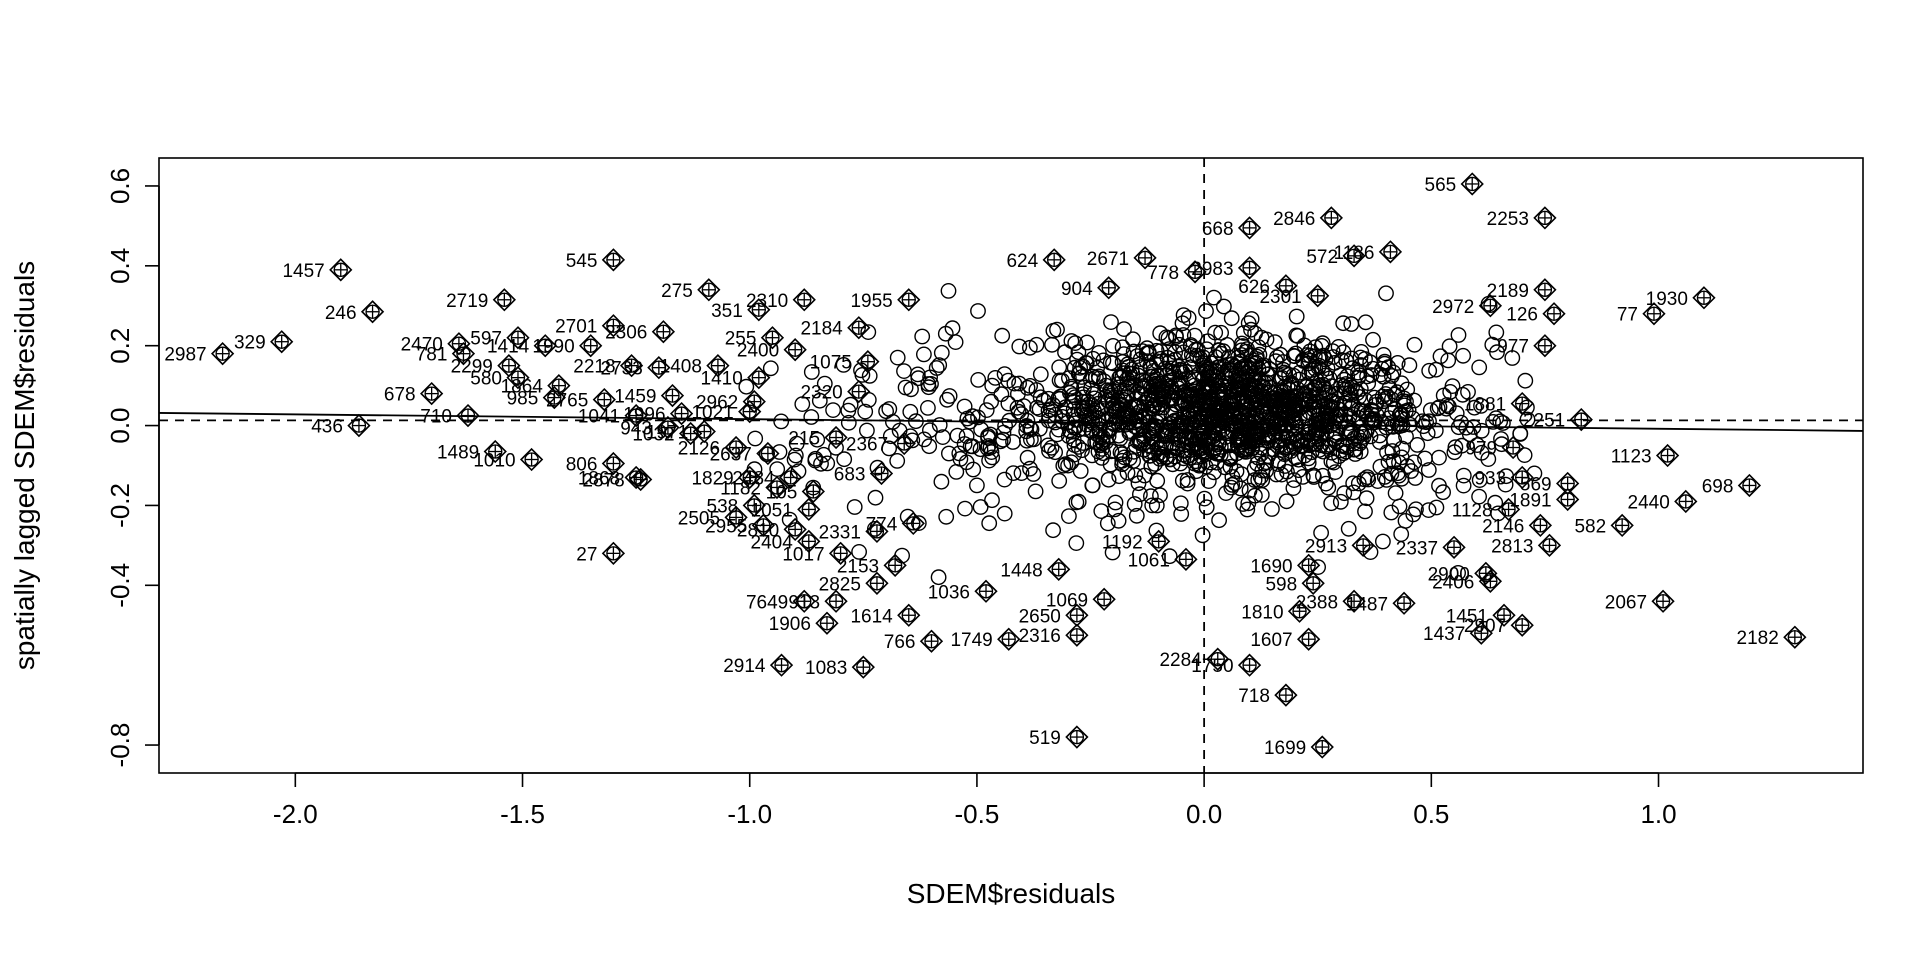 Image resolution: width=1920 pixels, height=960 pixels. What do you see at coordinates (749, 814) in the screenshot?
I see `x-tick-label: -1.0` at bounding box center [749, 814].